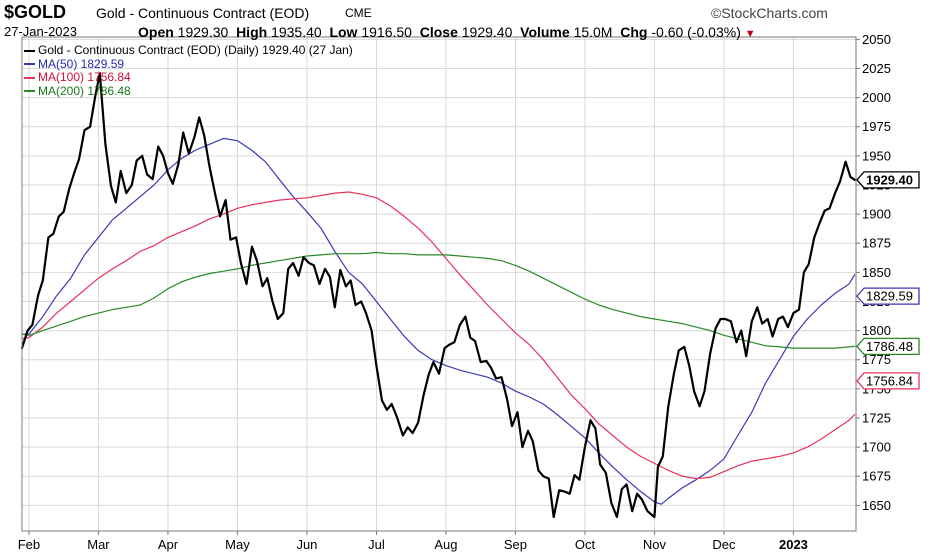 This screenshot has width=936, height=558. I want to click on high-label: High, so click(252, 32).